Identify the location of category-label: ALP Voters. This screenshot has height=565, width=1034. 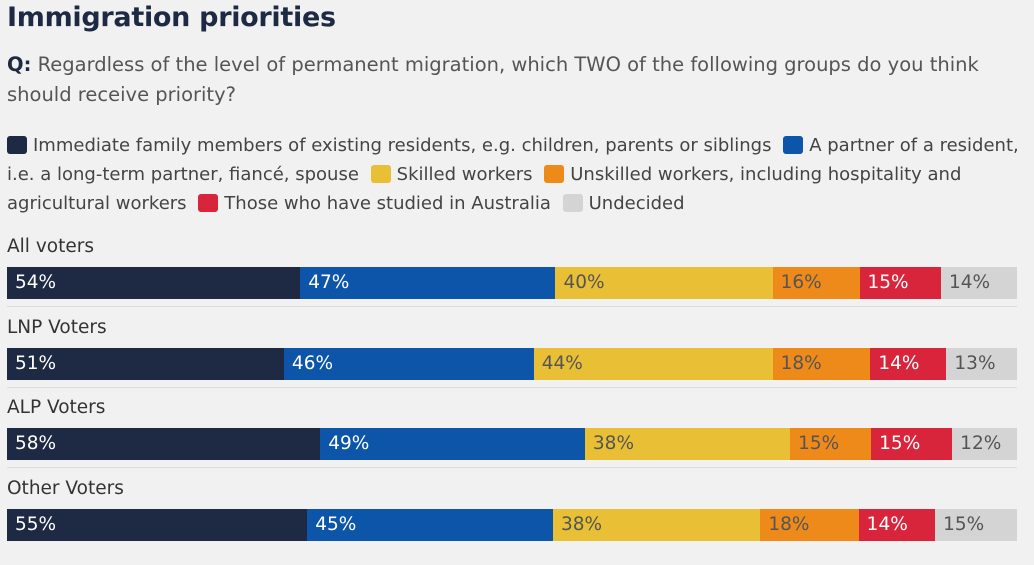
(56, 407).